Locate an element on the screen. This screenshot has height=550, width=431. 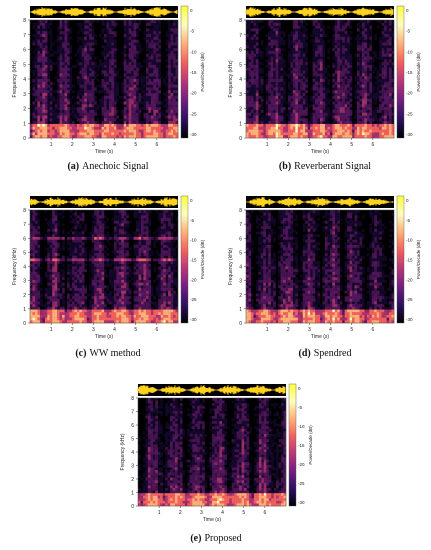
caption-d: (d) Spendred is located at coordinates (325, 353).